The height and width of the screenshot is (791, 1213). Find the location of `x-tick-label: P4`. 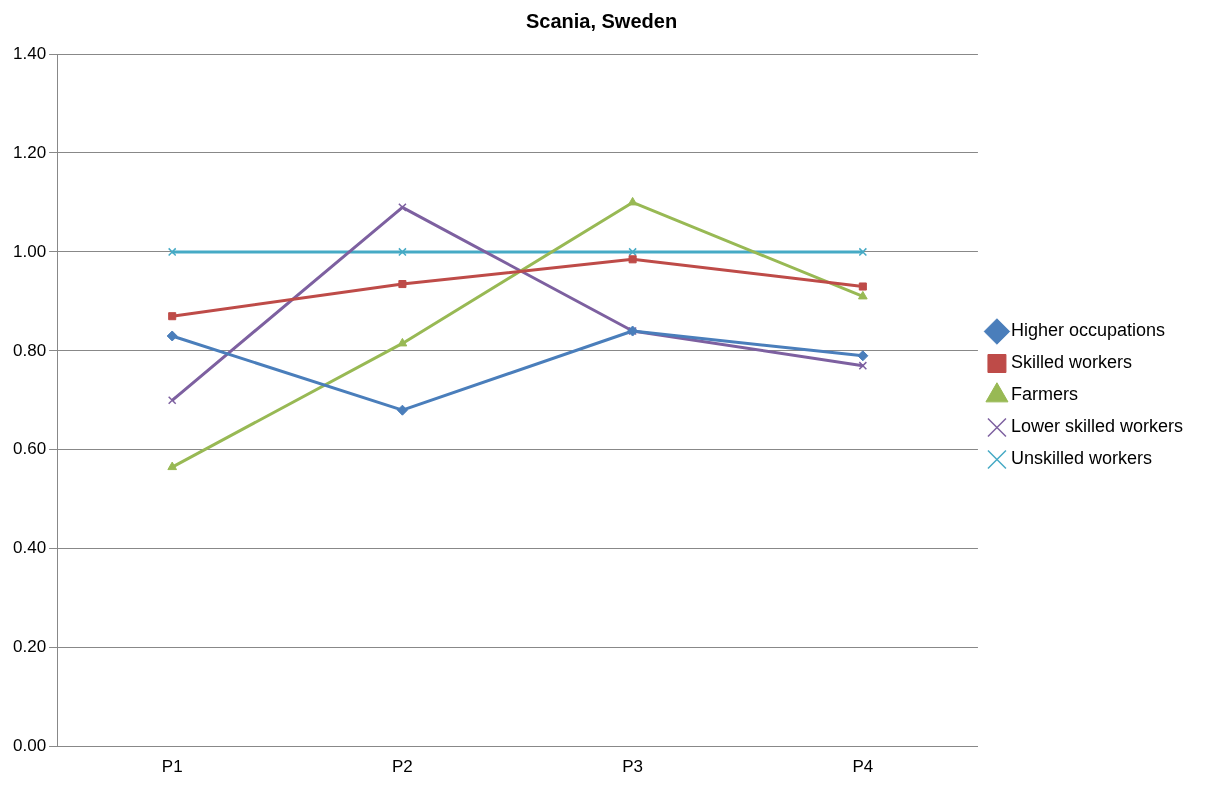

x-tick-label: P4 is located at coordinates (863, 767).